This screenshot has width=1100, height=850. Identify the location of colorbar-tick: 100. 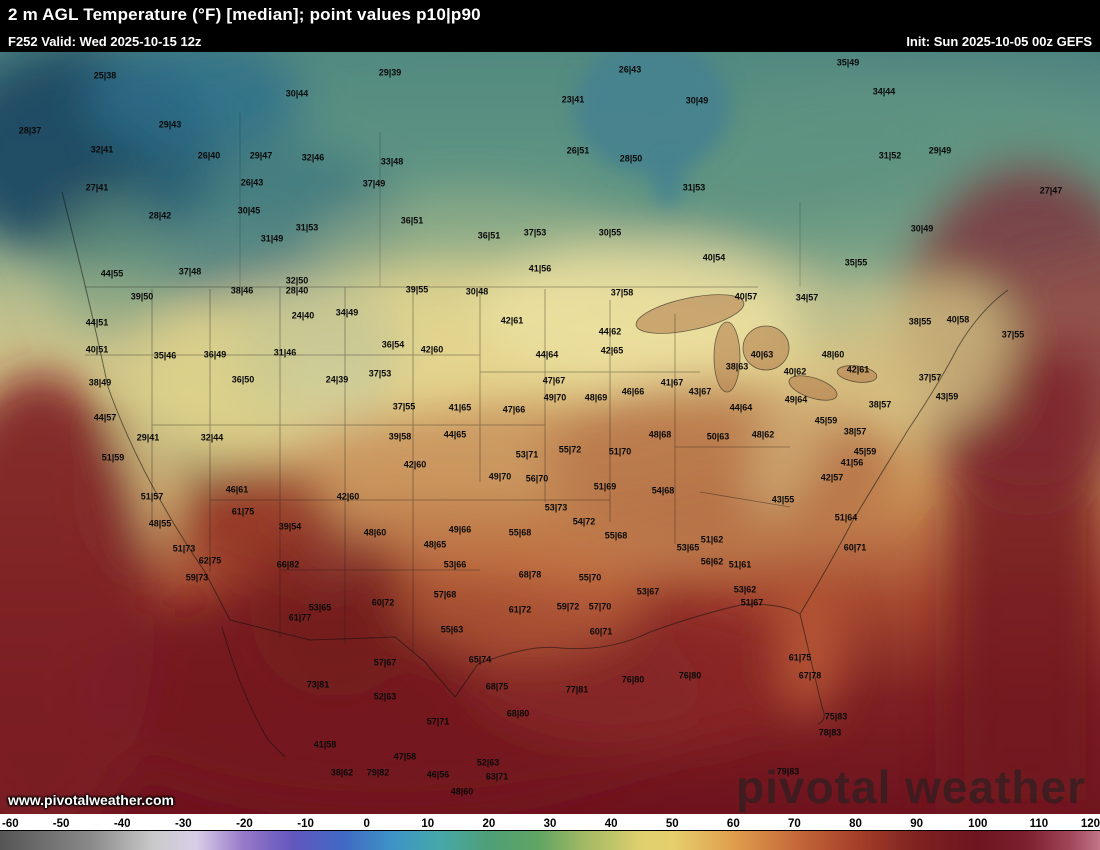
(978, 824).